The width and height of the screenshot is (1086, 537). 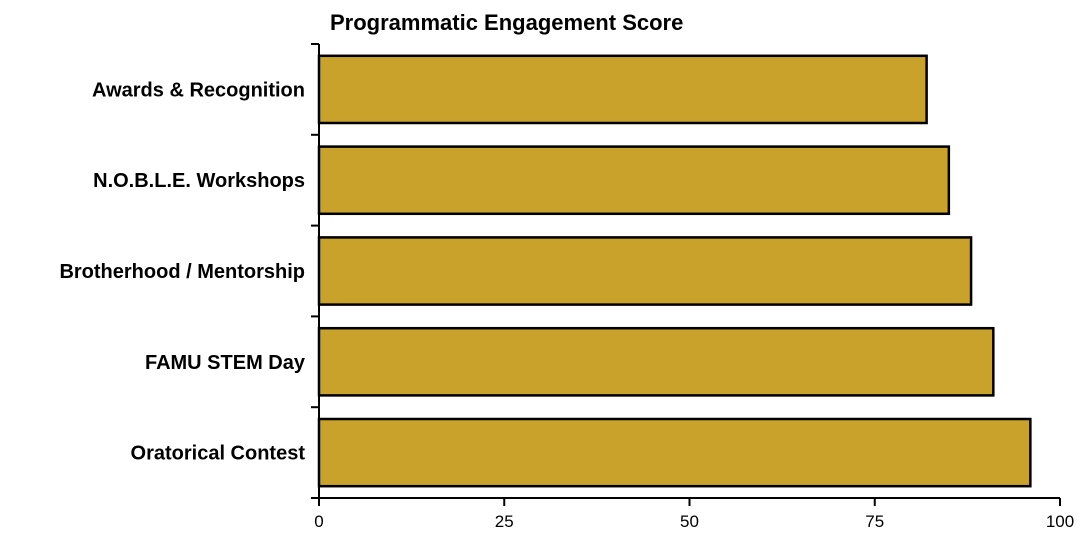 I want to click on bar-n-o-b-l-e-workshops, so click(x=634, y=180).